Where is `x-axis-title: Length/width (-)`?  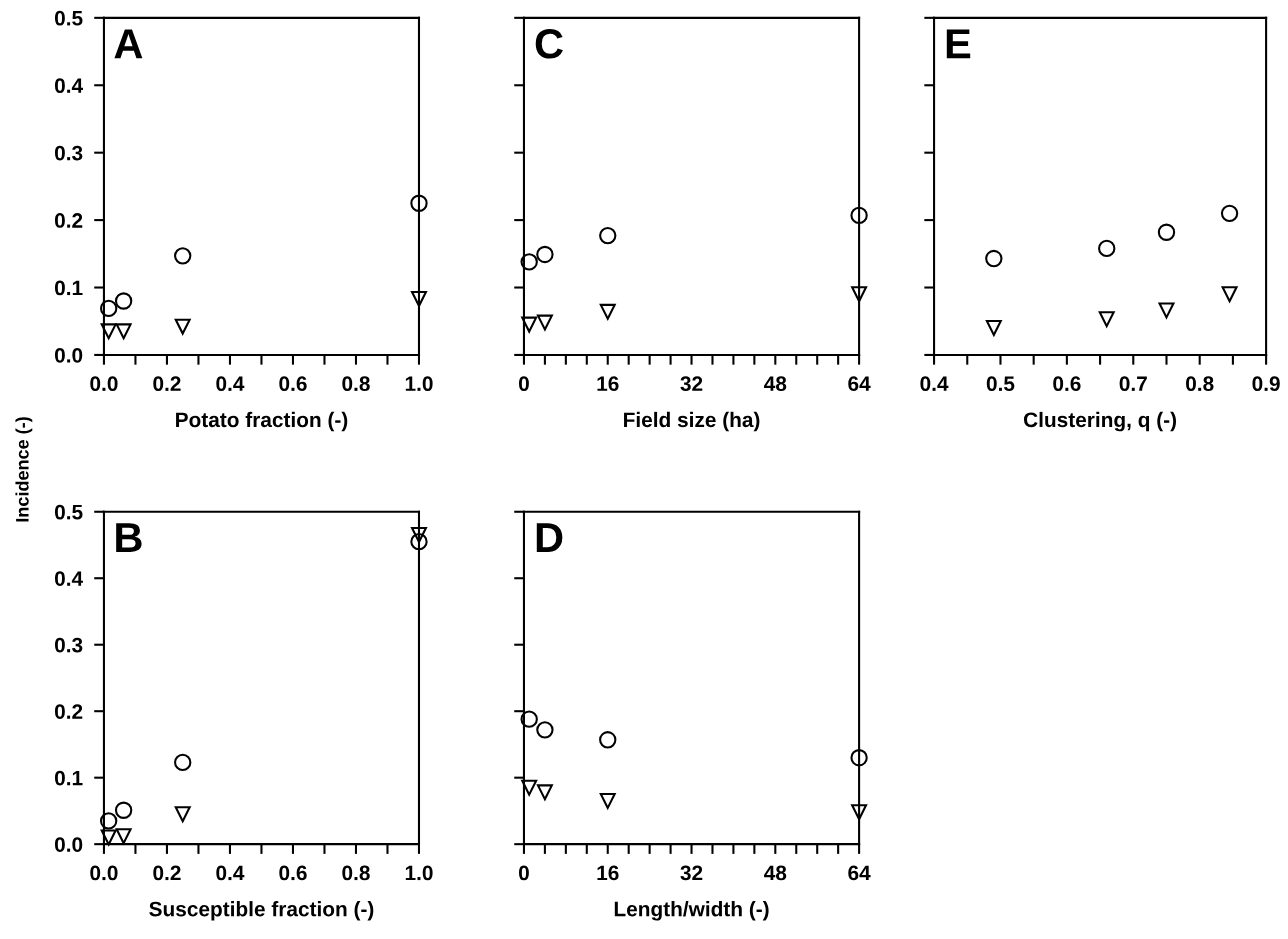
x-axis-title: Length/width (-) is located at coordinates (691, 911).